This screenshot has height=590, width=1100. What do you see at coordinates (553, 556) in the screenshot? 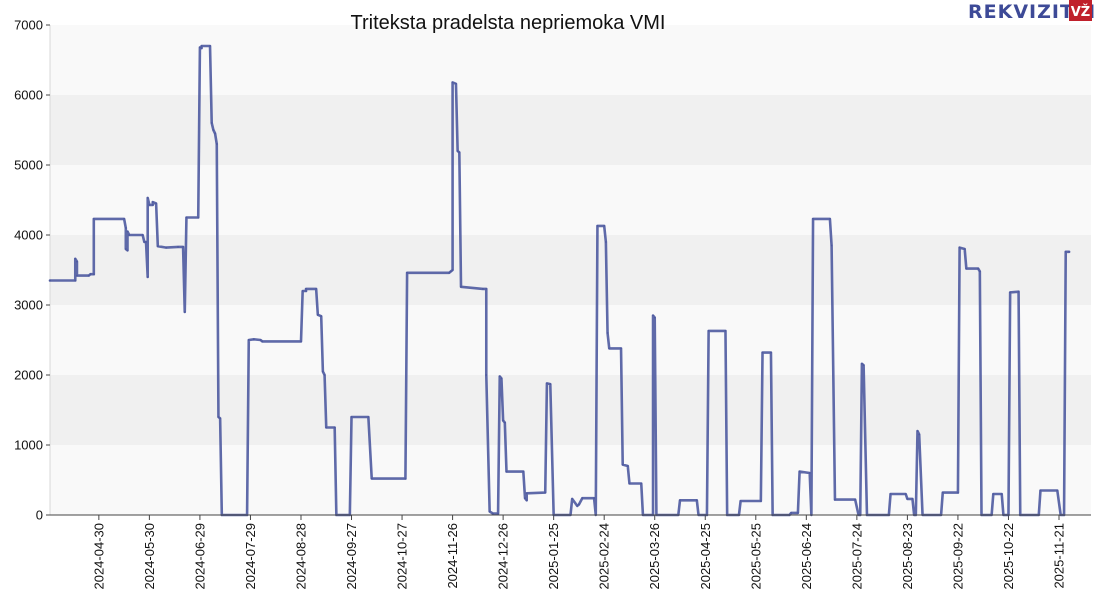
I see `x-tick-label: 2025-01-25` at bounding box center [553, 556].